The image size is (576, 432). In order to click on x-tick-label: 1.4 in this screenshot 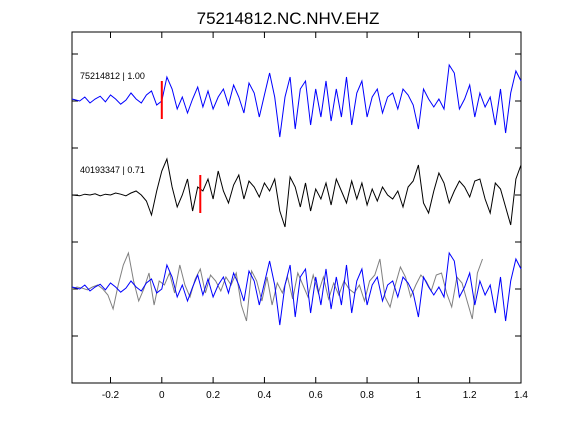, I will do `click(521, 395)`.